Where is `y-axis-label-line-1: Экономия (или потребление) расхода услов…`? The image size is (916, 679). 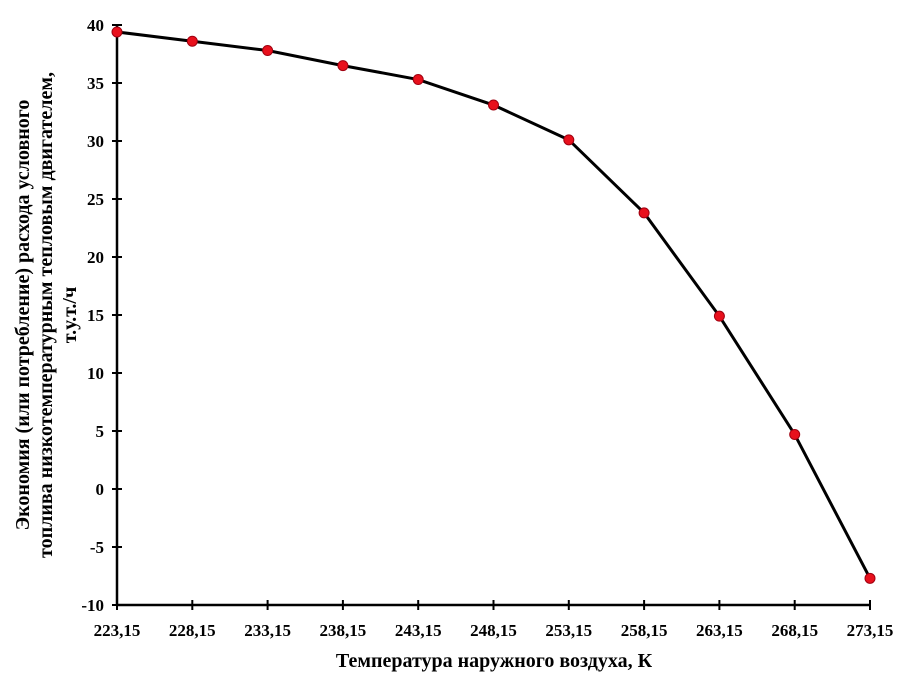
y-axis-label-line-1: Экономия (или потребление) расхода услов… is located at coordinates (23, 315).